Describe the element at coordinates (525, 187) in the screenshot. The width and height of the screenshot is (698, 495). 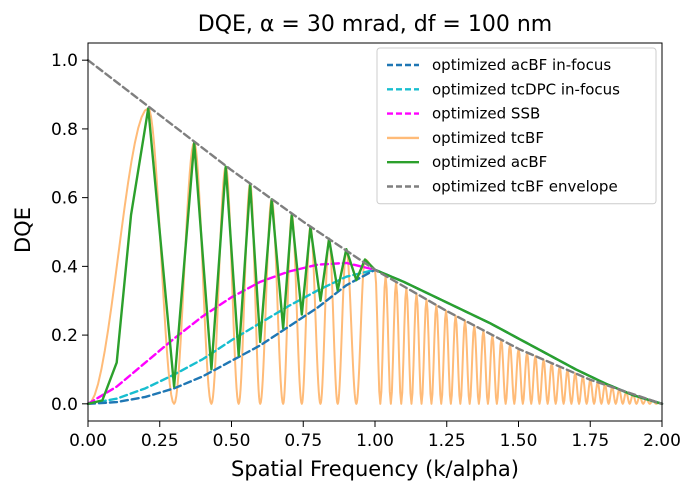
I see `legend-label: optimized tcBF envelope` at that location.